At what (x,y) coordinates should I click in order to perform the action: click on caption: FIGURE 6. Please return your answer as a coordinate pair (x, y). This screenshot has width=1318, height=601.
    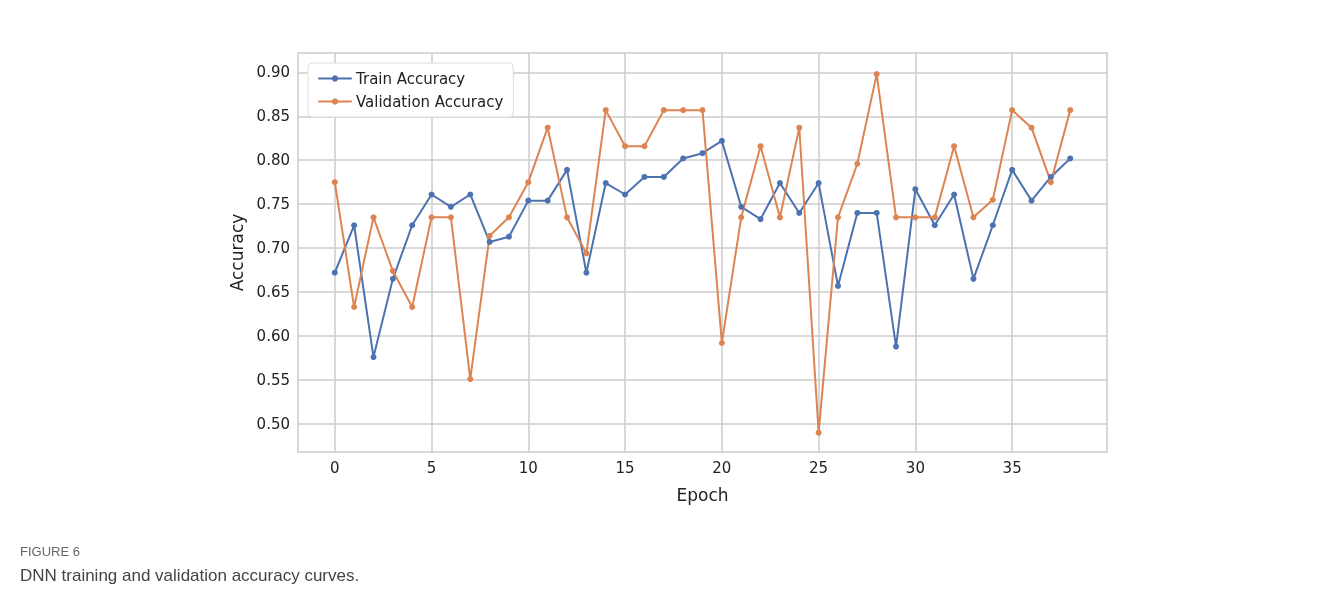
    Looking at the image, I should click on (50, 551).